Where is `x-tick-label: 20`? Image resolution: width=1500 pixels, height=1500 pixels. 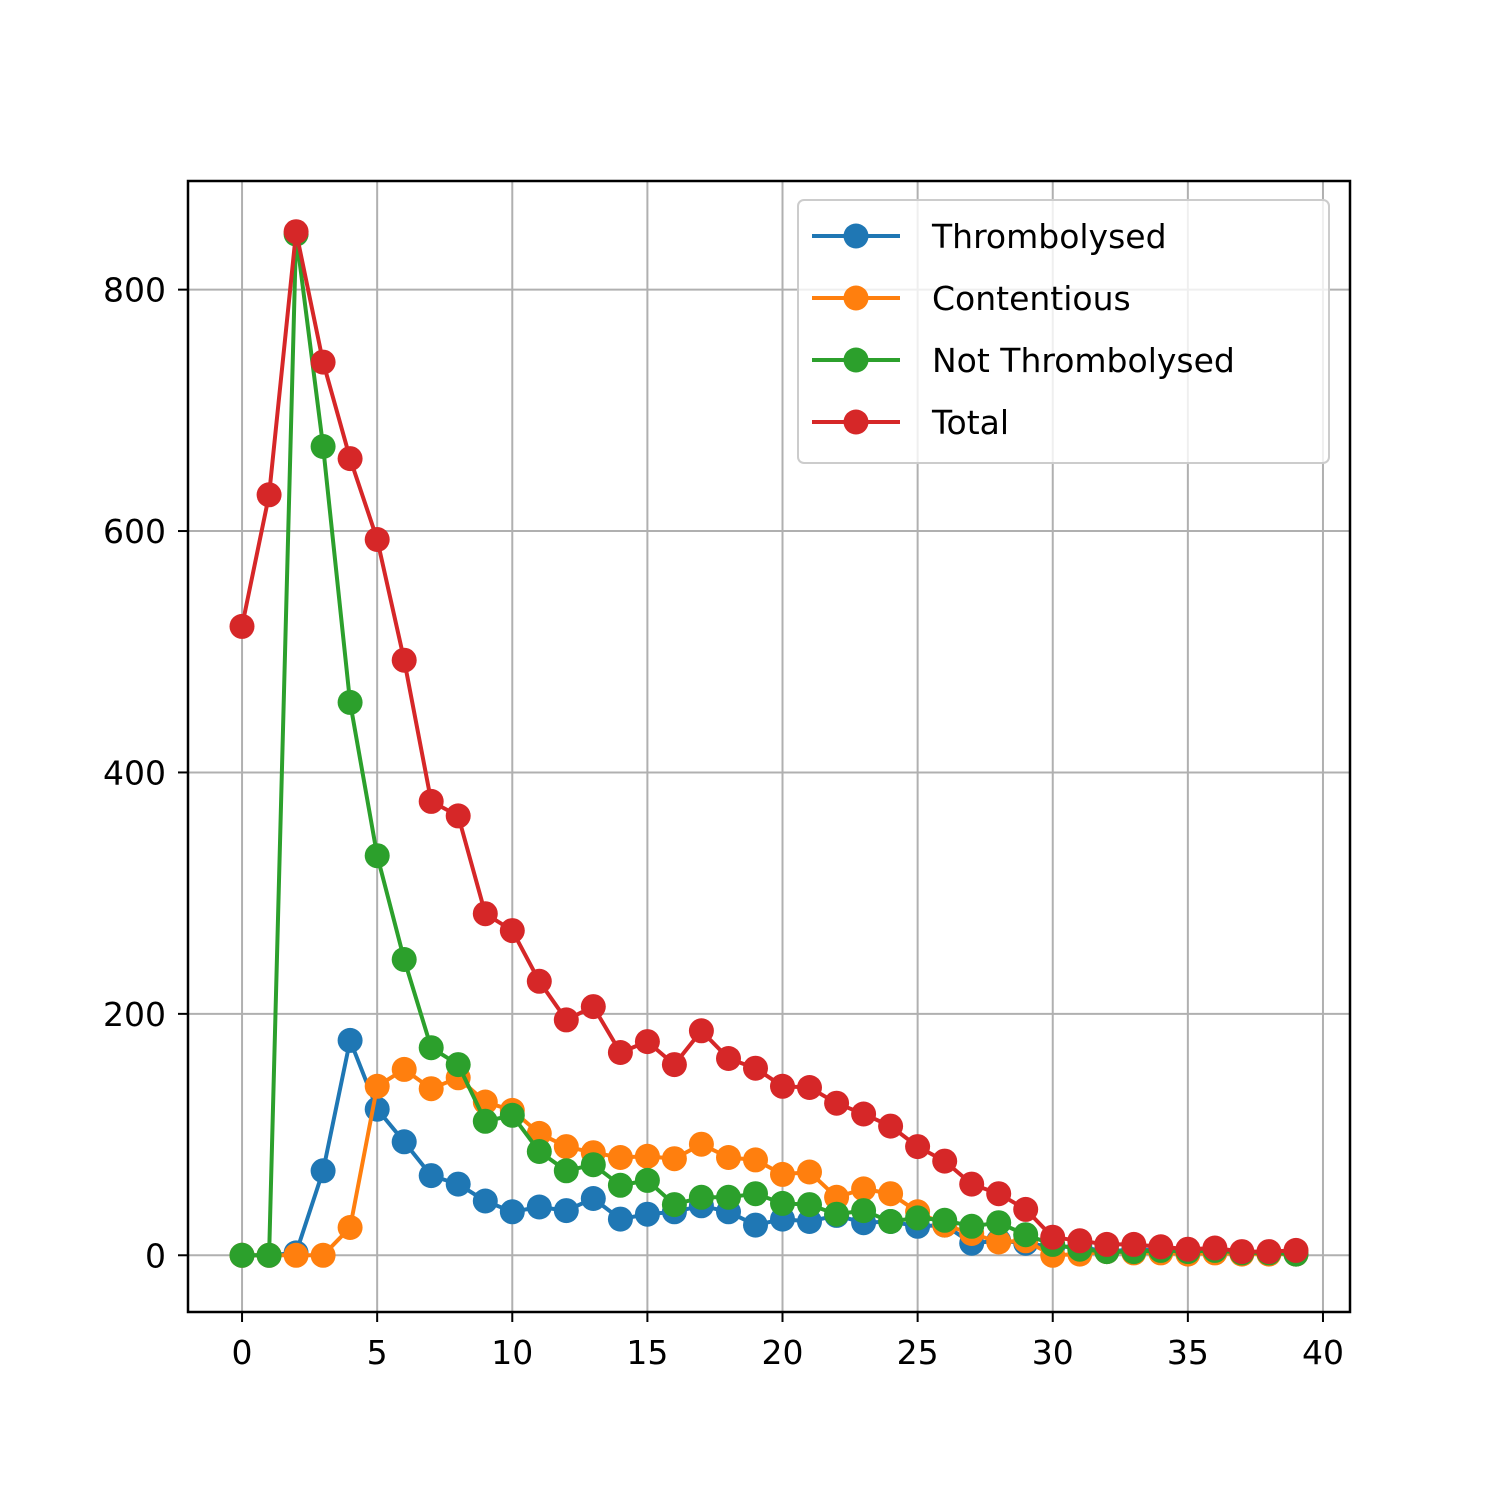 x-tick-label: 20 is located at coordinates (783, 1352).